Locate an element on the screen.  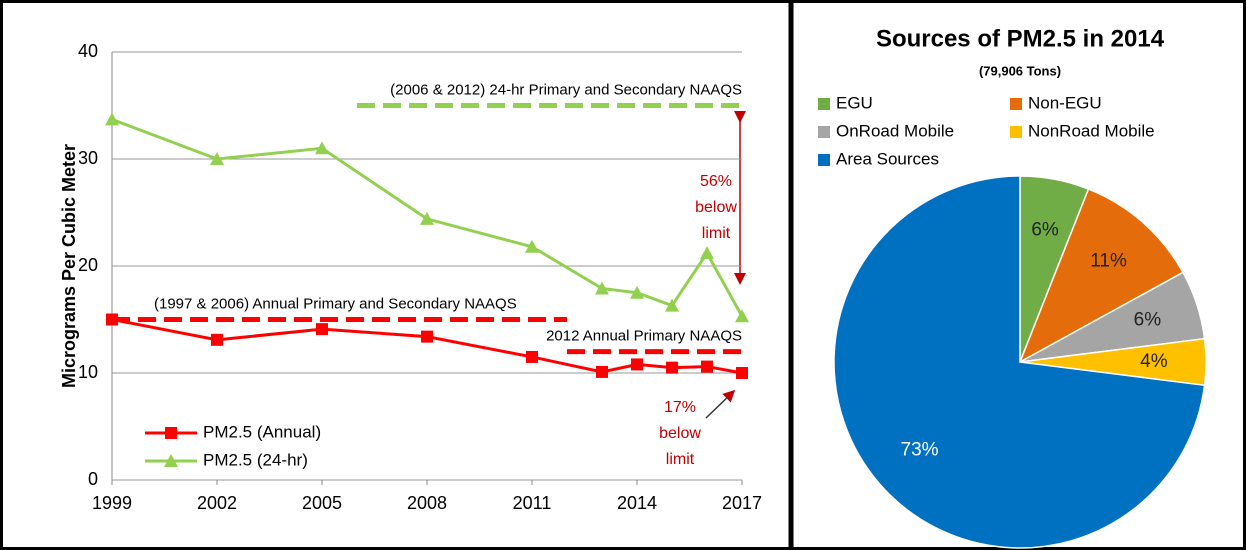
gap-arrow is located at coordinates (720, 404).